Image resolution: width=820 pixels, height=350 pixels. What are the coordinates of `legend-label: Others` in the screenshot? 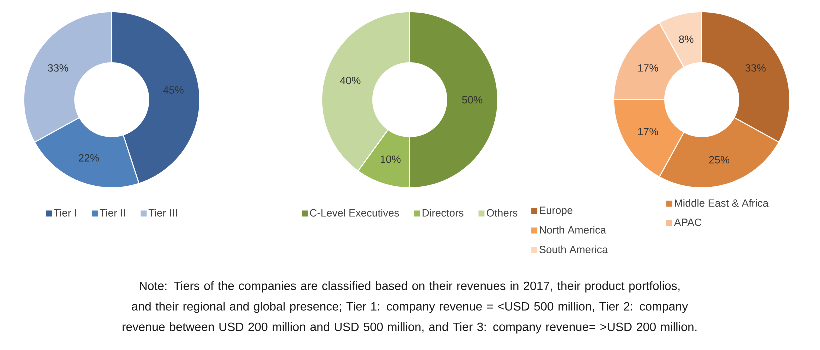 It's located at (502, 213).